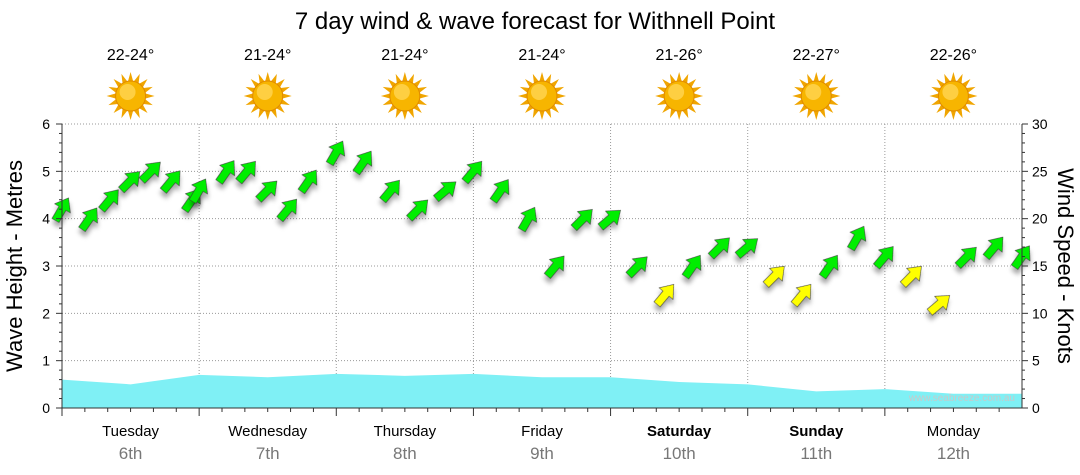  Describe the element at coordinates (542, 390) in the screenshot. I see `wave-area-fill` at that location.